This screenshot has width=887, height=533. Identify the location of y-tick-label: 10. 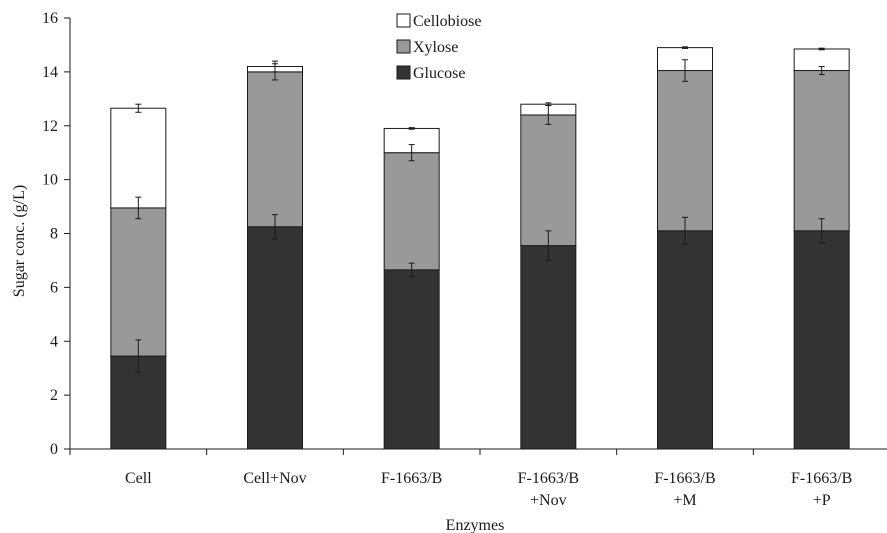
(50, 180).